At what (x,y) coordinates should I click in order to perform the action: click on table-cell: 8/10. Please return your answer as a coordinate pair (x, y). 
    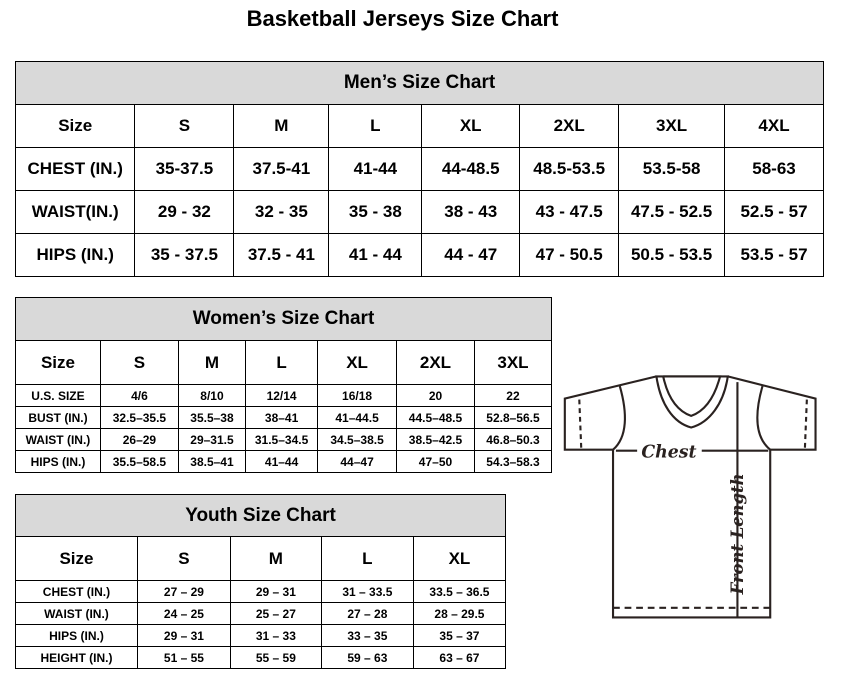
    Looking at the image, I should click on (212, 395).